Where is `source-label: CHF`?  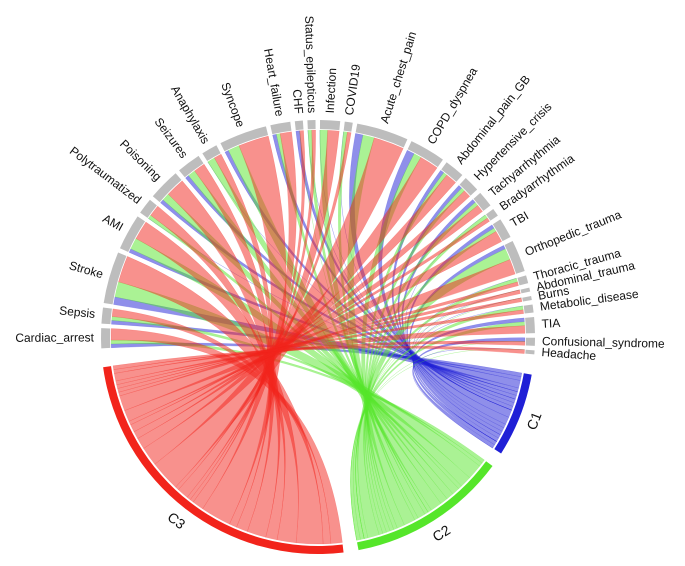 source-label: CHF is located at coordinates (298, 102).